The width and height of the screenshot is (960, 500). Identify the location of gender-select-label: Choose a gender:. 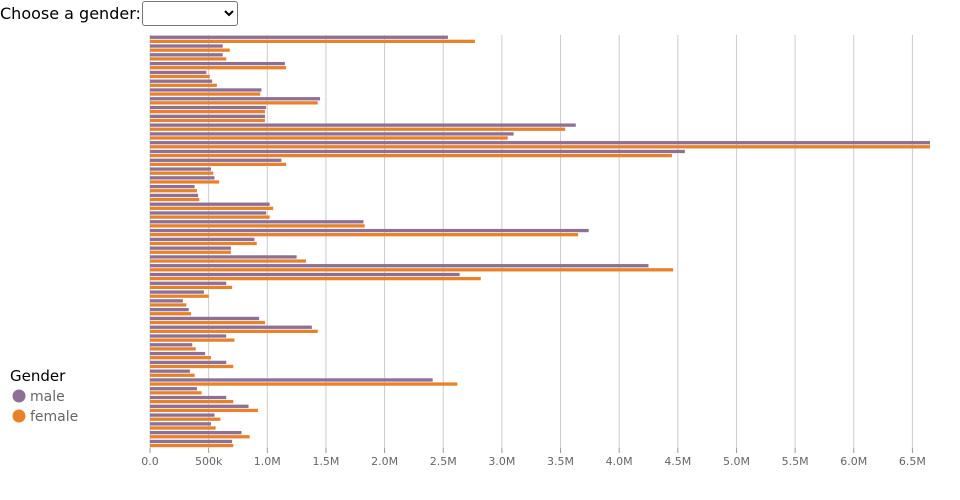
(70, 13).